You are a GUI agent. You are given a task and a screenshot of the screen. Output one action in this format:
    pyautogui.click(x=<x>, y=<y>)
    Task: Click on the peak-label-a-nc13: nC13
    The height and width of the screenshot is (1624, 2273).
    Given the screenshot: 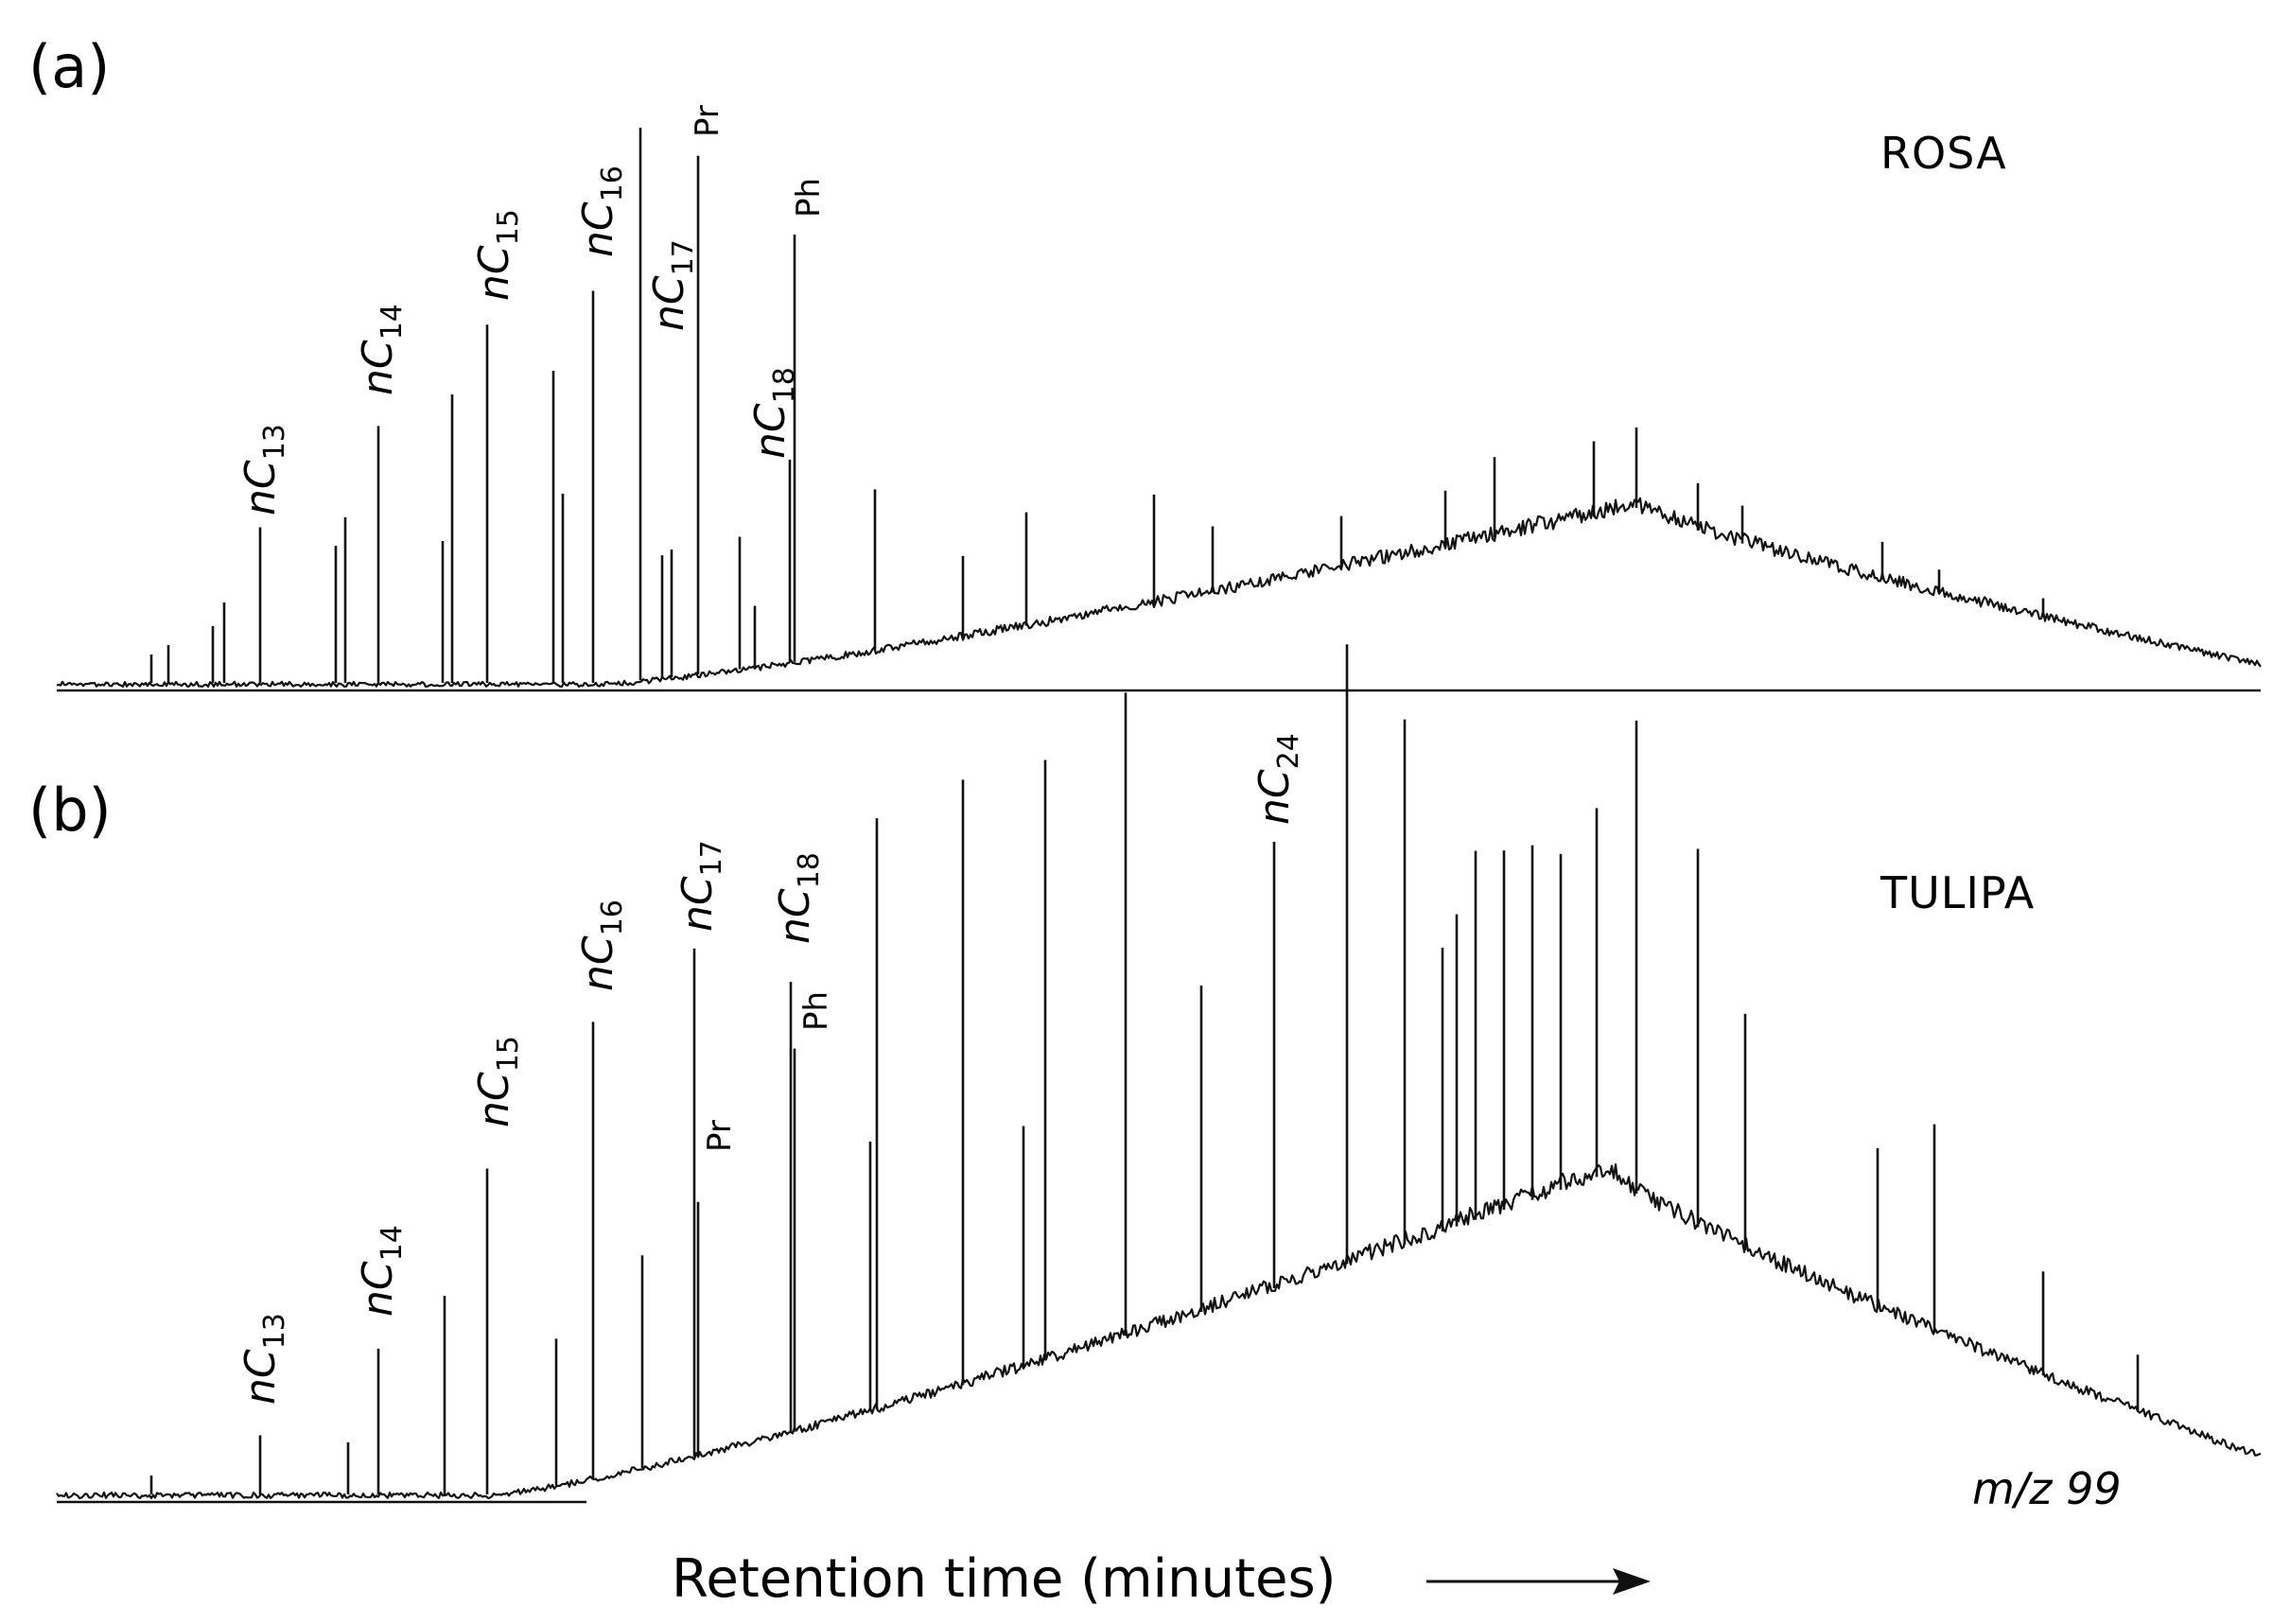 What is the action you would take?
    pyautogui.click(x=263, y=470)
    